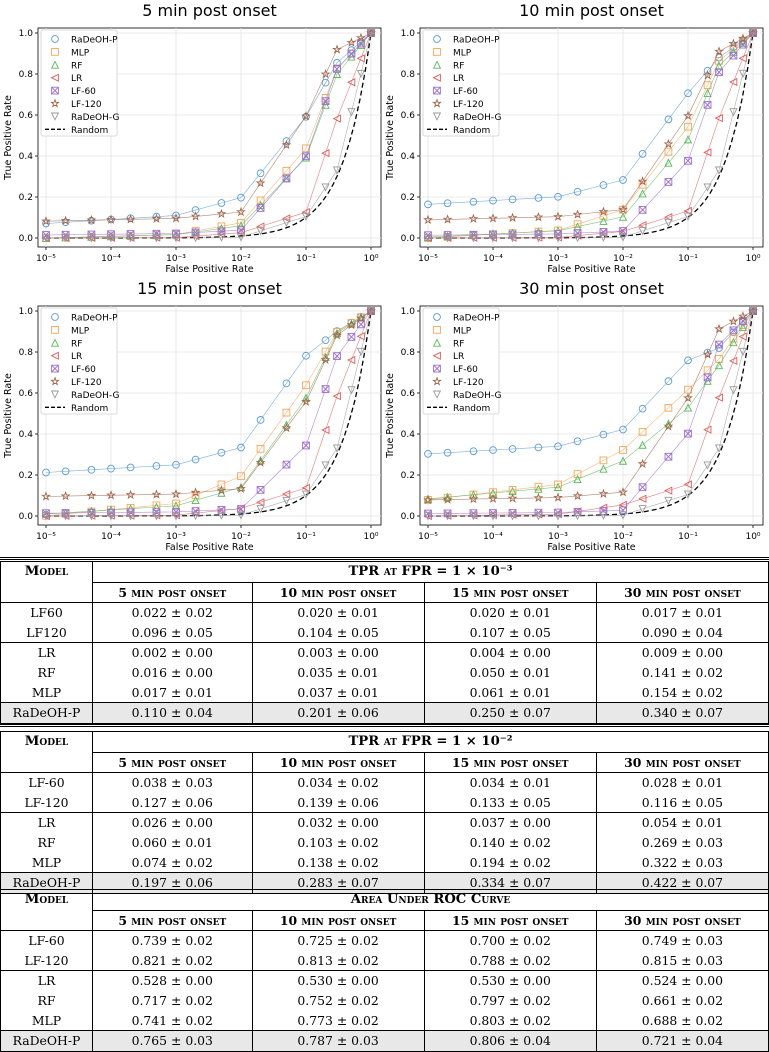 The height and width of the screenshot is (1052, 769). I want to click on x-tick-label: 10⁻², so click(623, 537).